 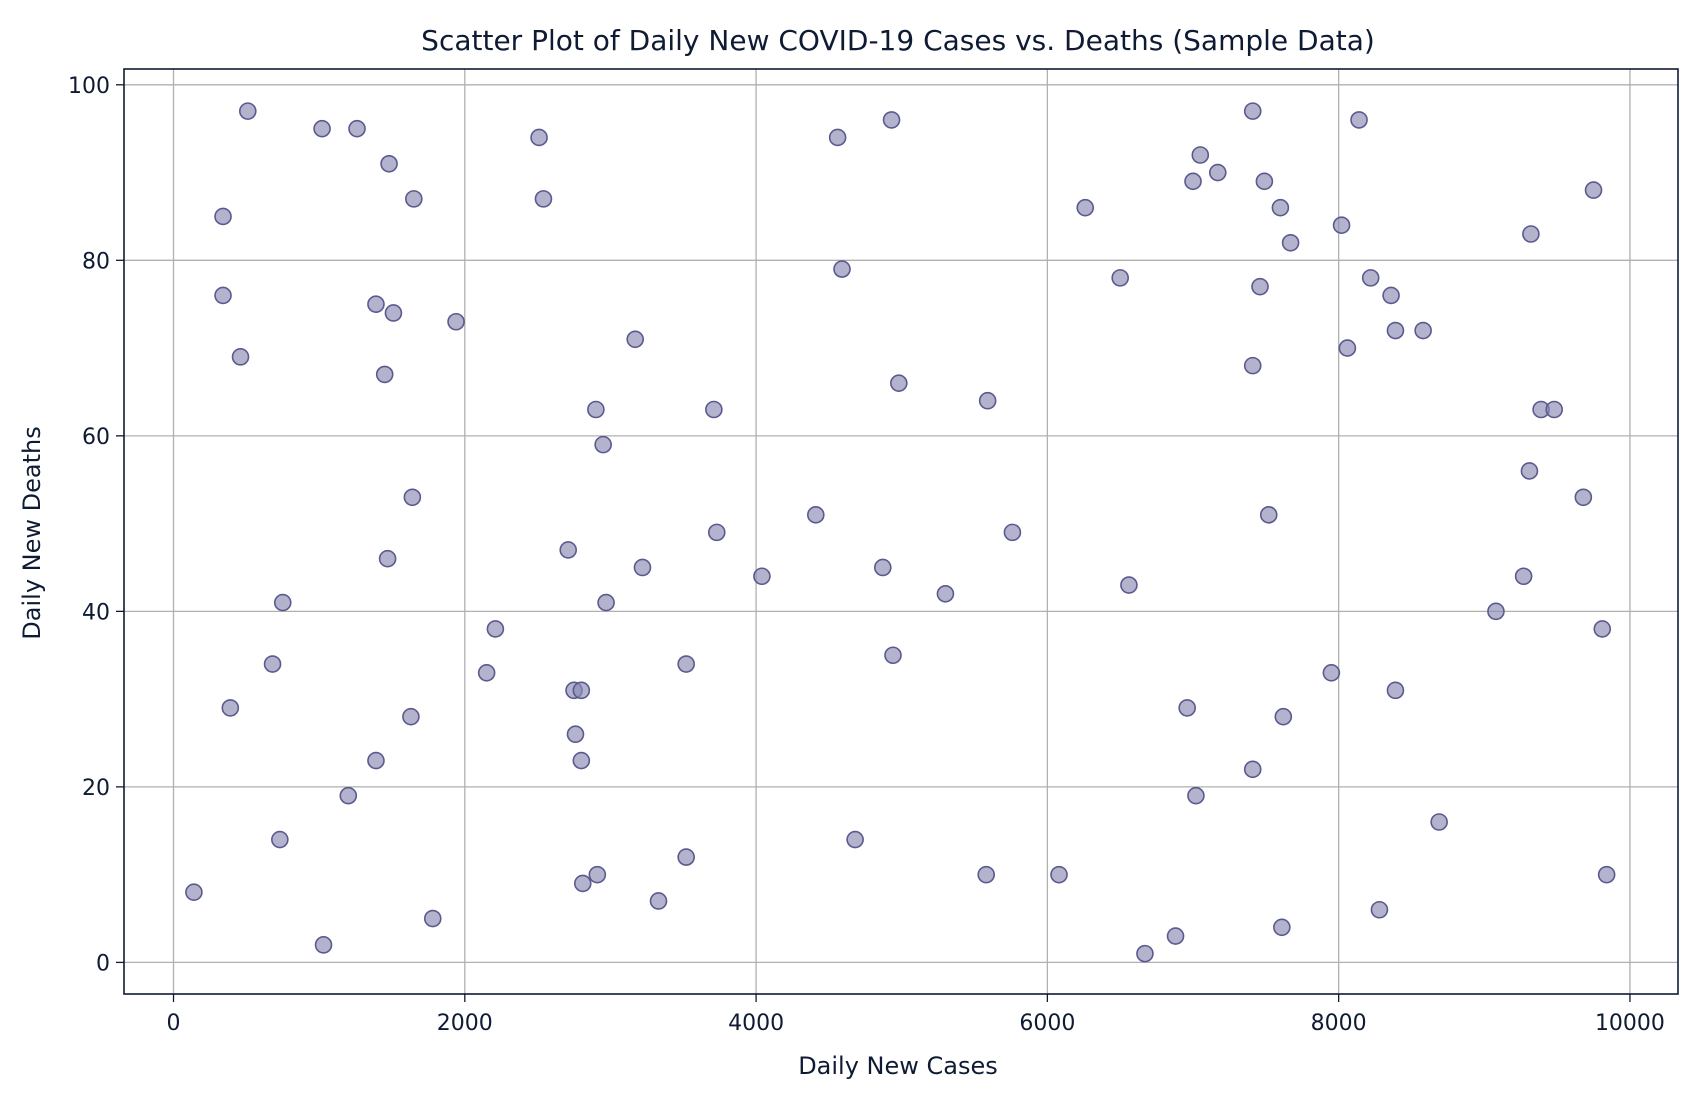 What do you see at coordinates (96, 261) in the screenshot?
I see `y-tick-label: 80` at bounding box center [96, 261].